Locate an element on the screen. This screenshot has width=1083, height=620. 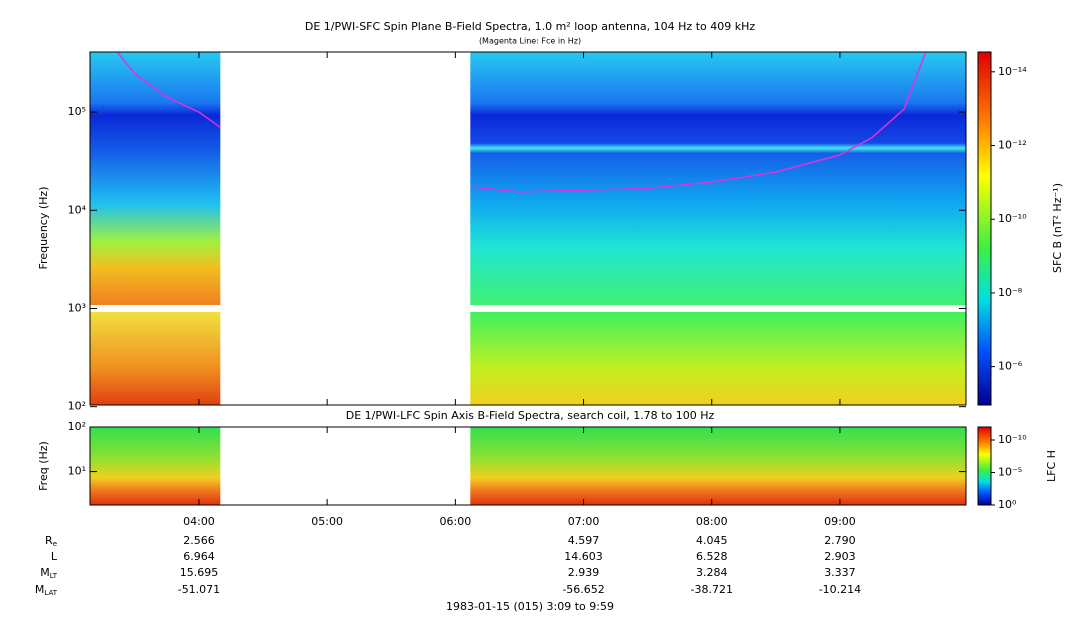
plot-frame is located at coordinates (528, 466).